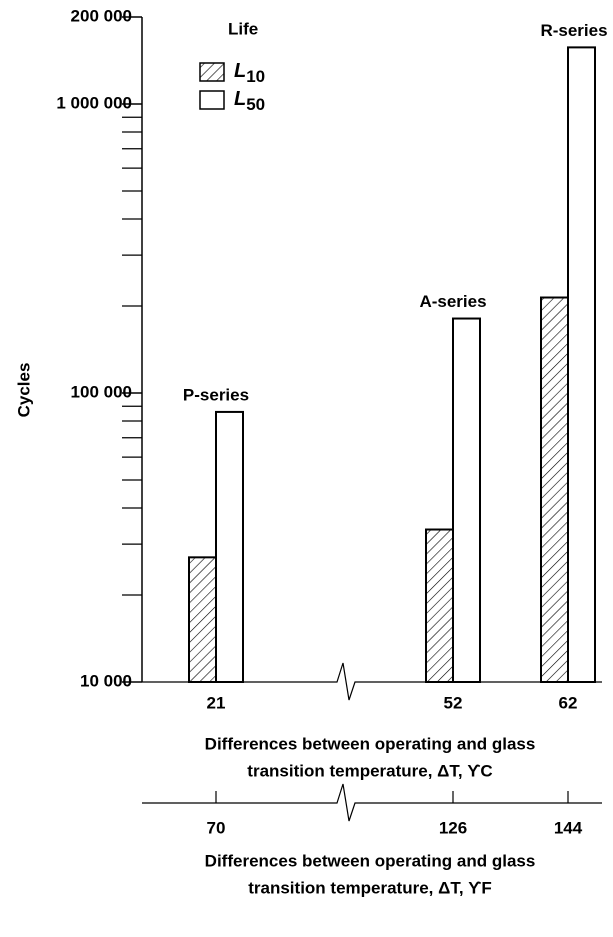 The width and height of the screenshot is (613, 937). What do you see at coordinates (453, 702) in the screenshot?
I see `x-tick-label: 52` at bounding box center [453, 702].